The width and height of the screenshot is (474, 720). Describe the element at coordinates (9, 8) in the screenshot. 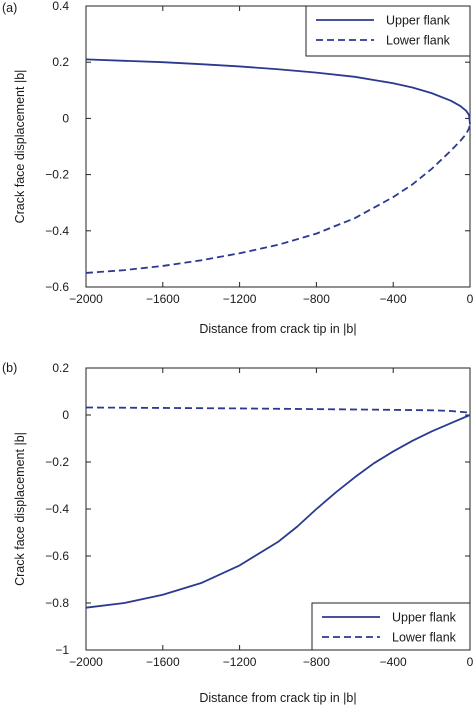

I see `panel-label: (a)` at that location.